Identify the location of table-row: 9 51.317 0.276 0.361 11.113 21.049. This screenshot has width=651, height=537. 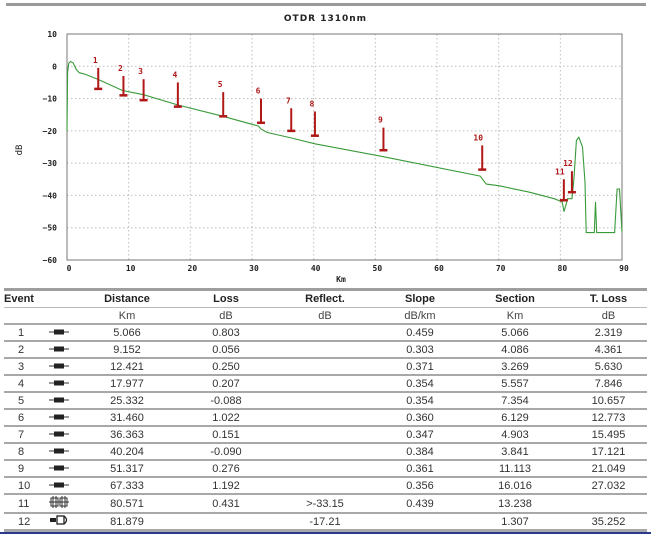
(325, 468).